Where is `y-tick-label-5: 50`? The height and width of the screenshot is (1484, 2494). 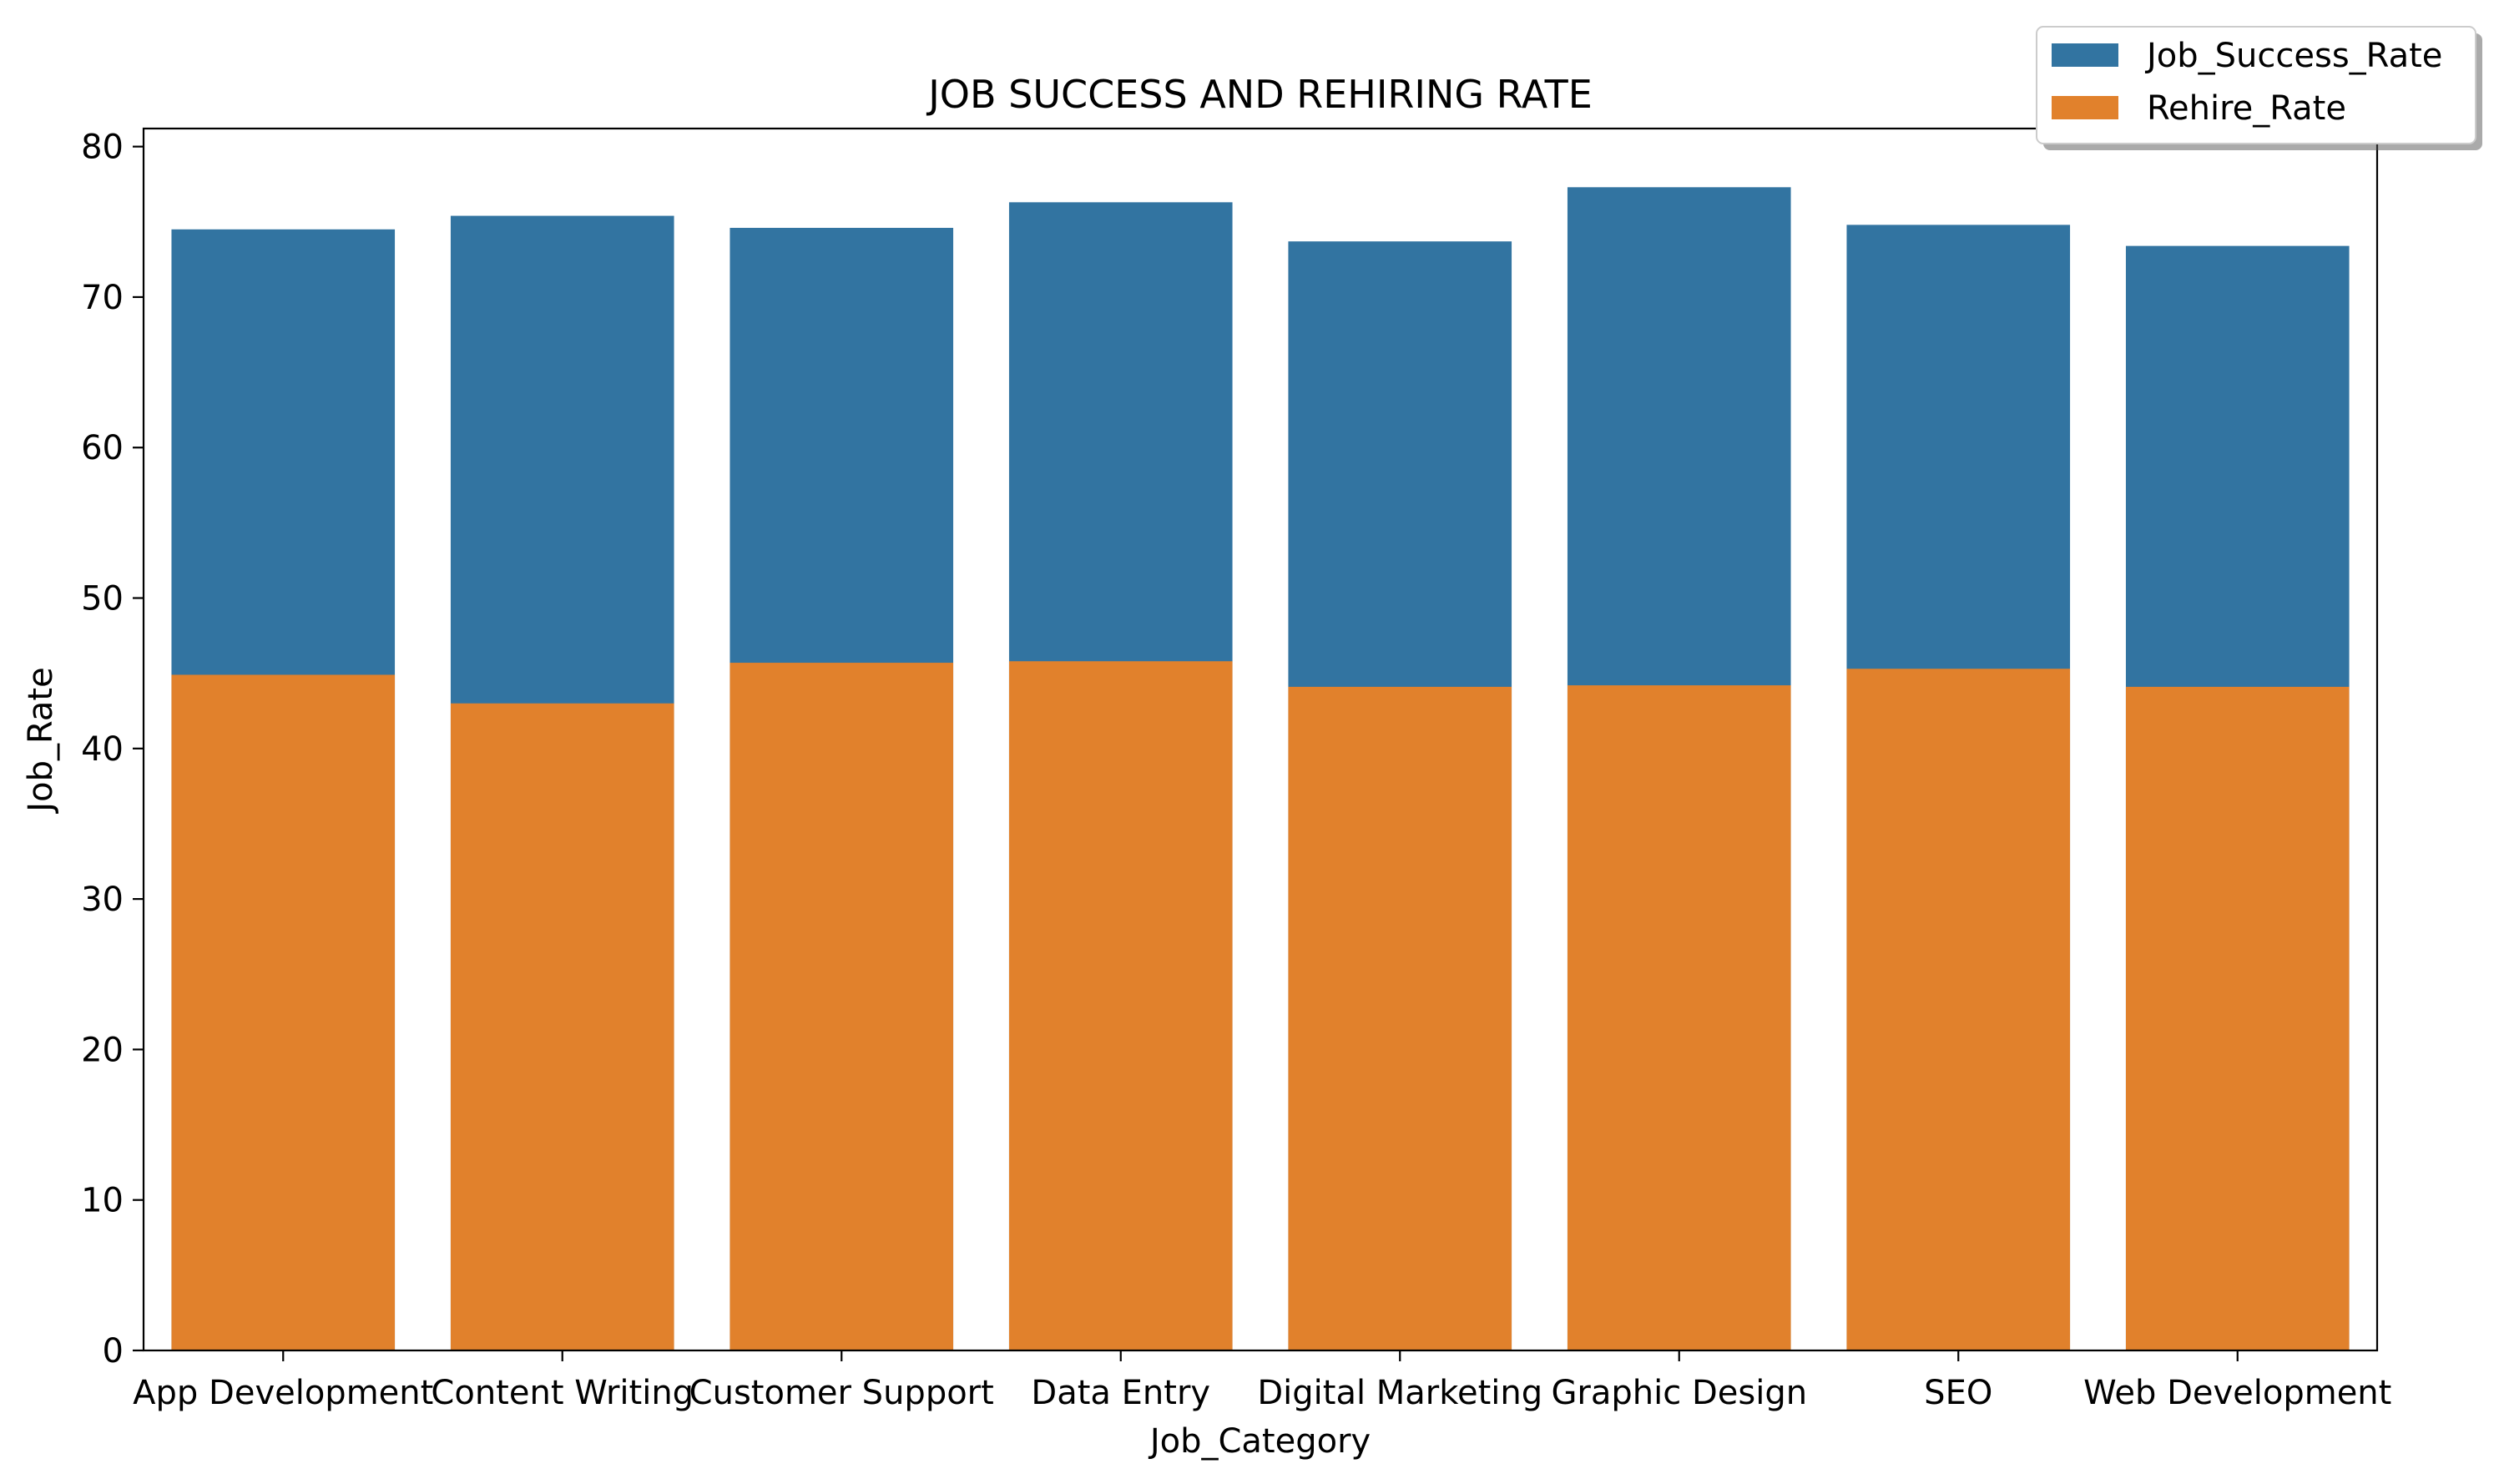 y-tick-label-5: 50 is located at coordinates (102, 599).